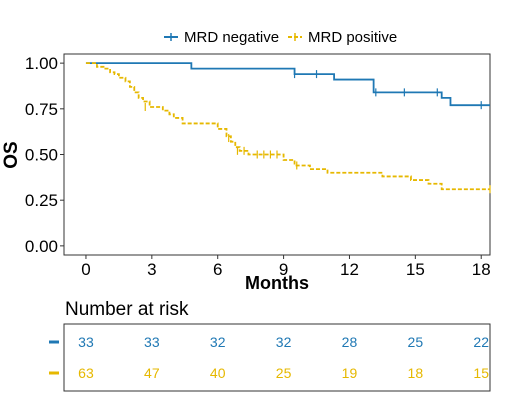  What do you see at coordinates (352, 37) in the screenshot?
I see `legend-label-mrd-positive: MRD positive` at bounding box center [352, 37].